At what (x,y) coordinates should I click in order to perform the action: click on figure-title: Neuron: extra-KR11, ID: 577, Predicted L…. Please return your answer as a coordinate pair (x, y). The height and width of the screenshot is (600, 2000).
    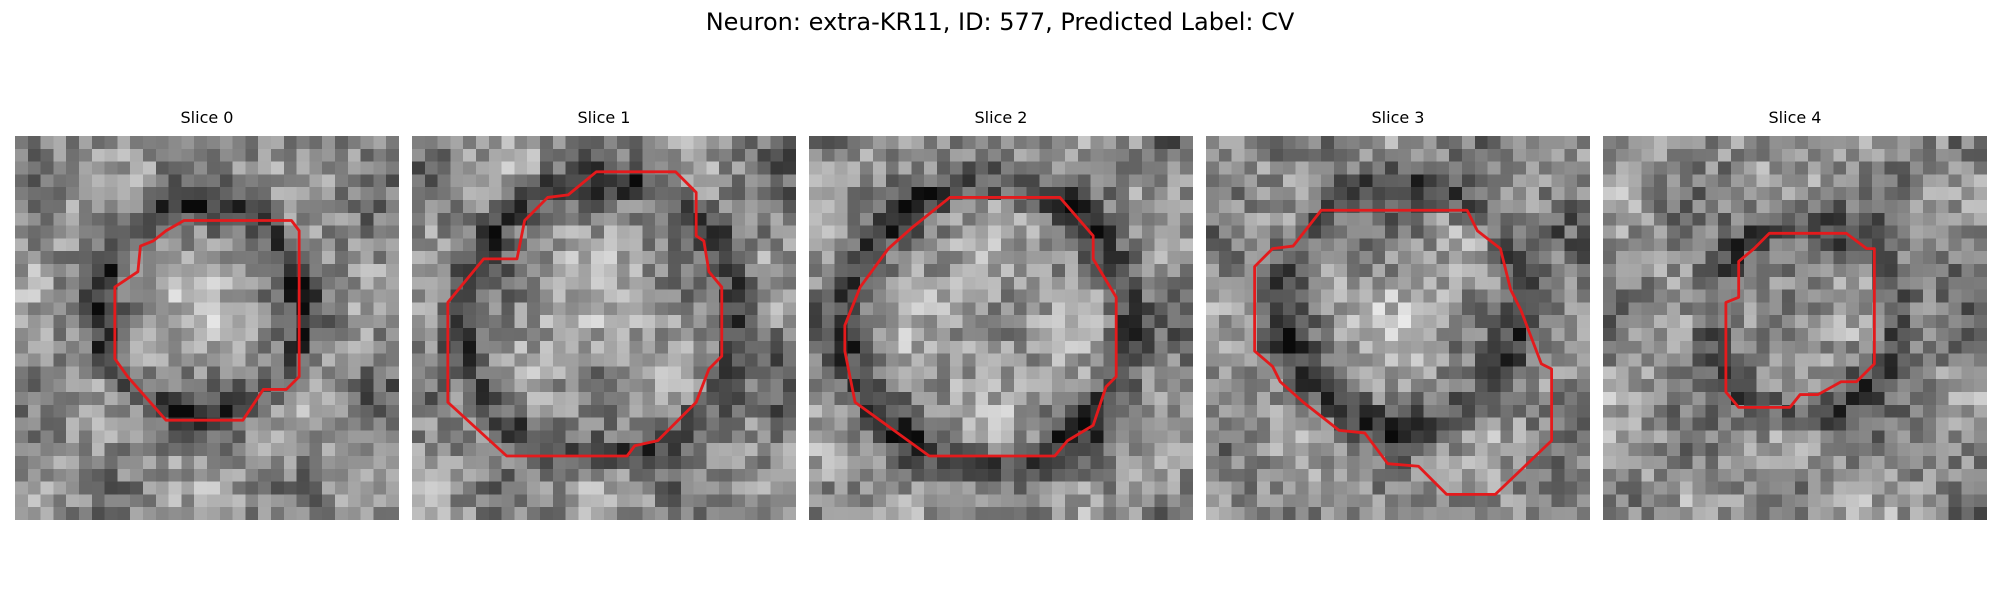
    Looking at the image, I should click on (1000, 22).